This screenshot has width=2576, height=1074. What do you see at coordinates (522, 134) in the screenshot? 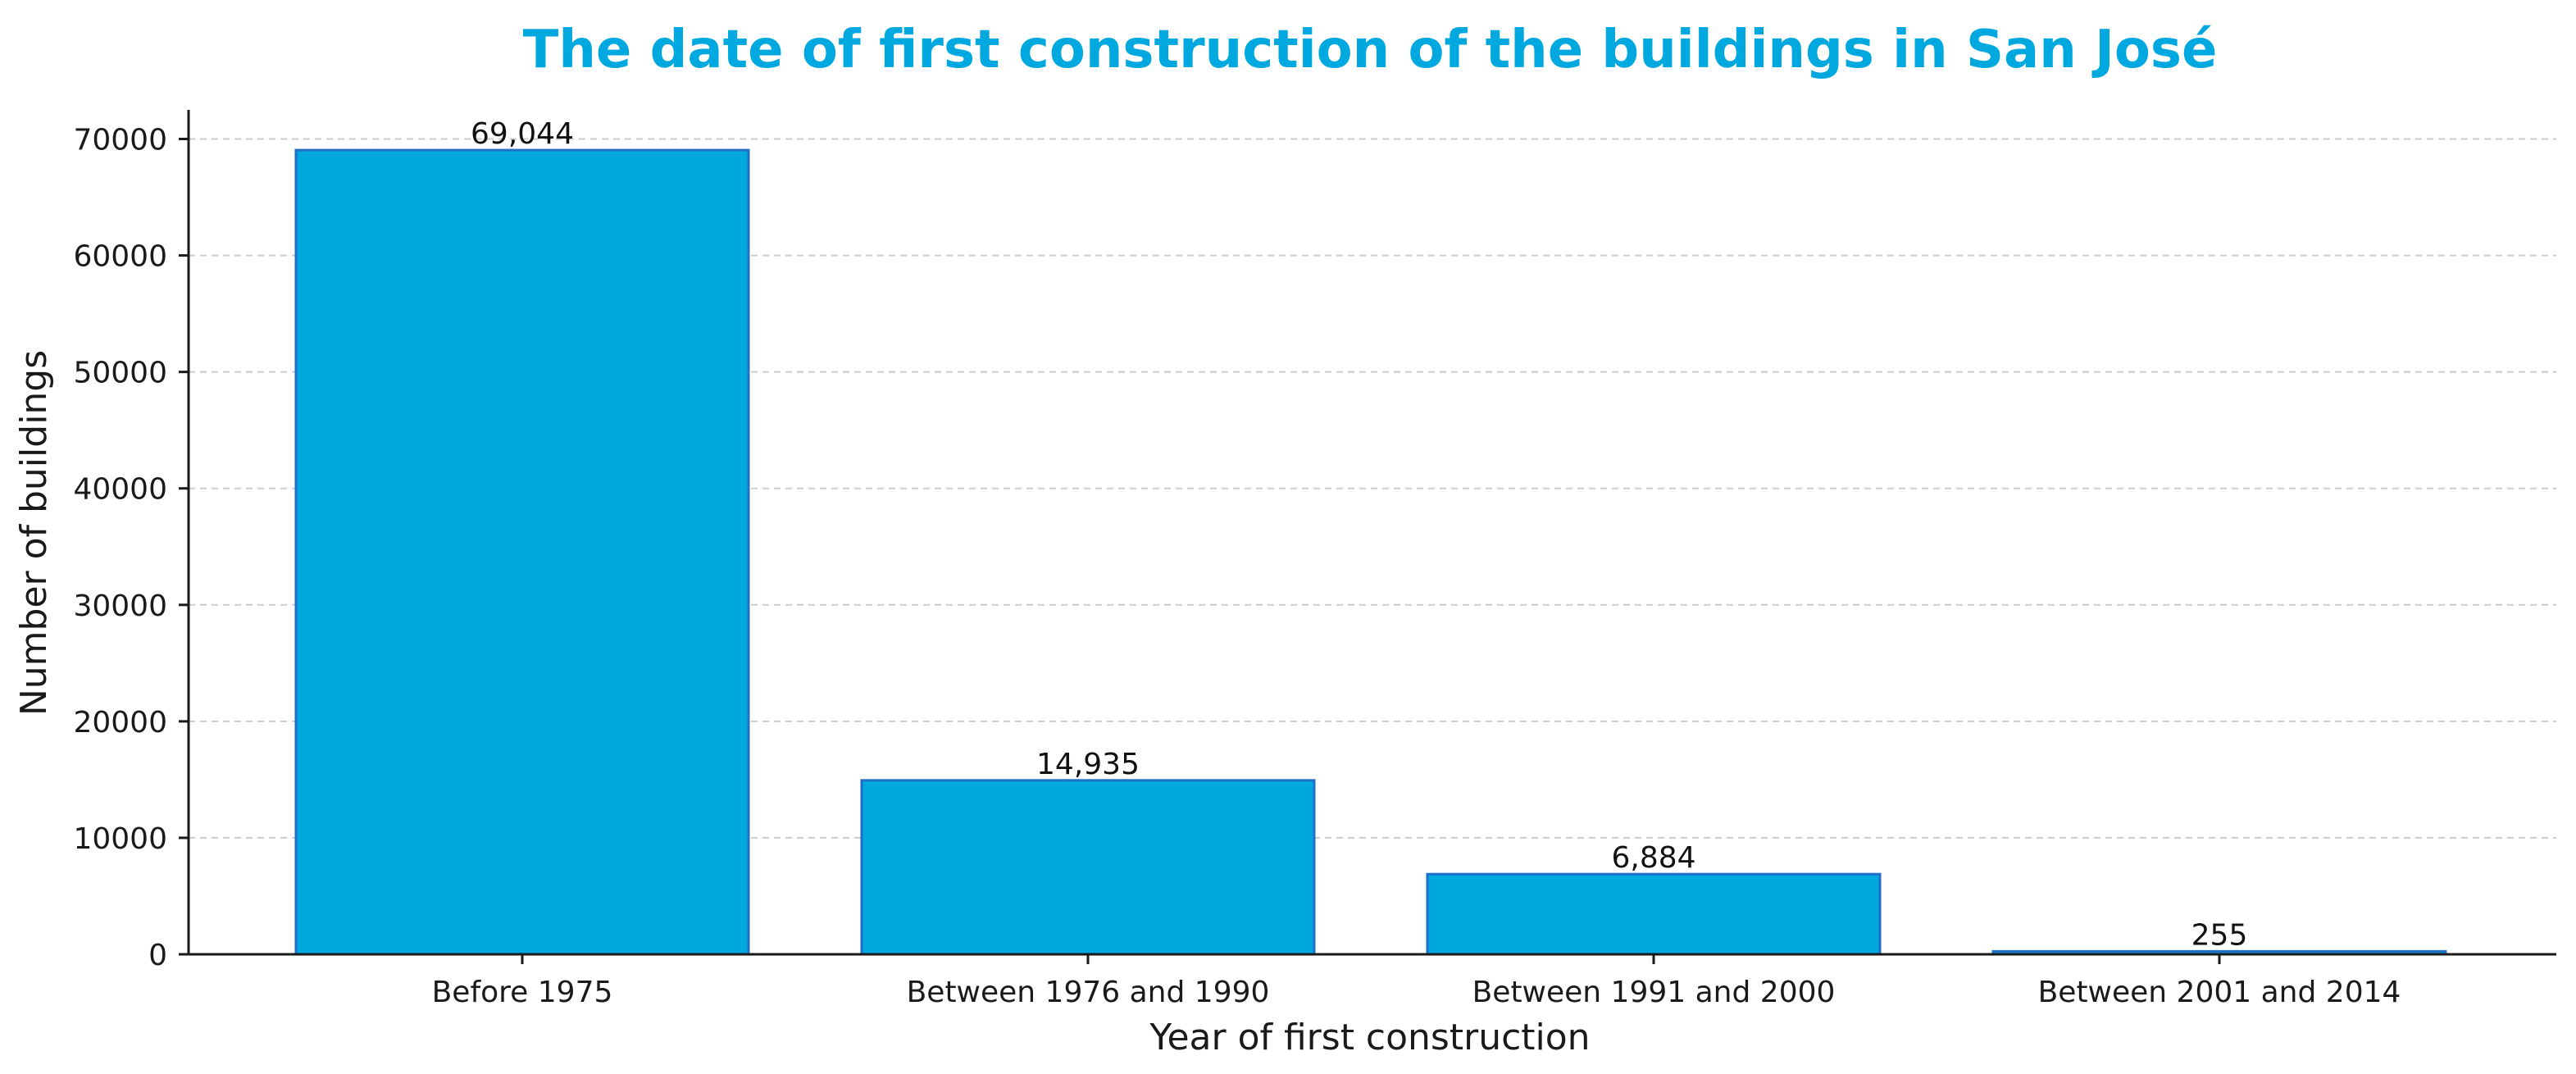
I see `bar-value-label: 69,044` at bounding box center [522, 134].